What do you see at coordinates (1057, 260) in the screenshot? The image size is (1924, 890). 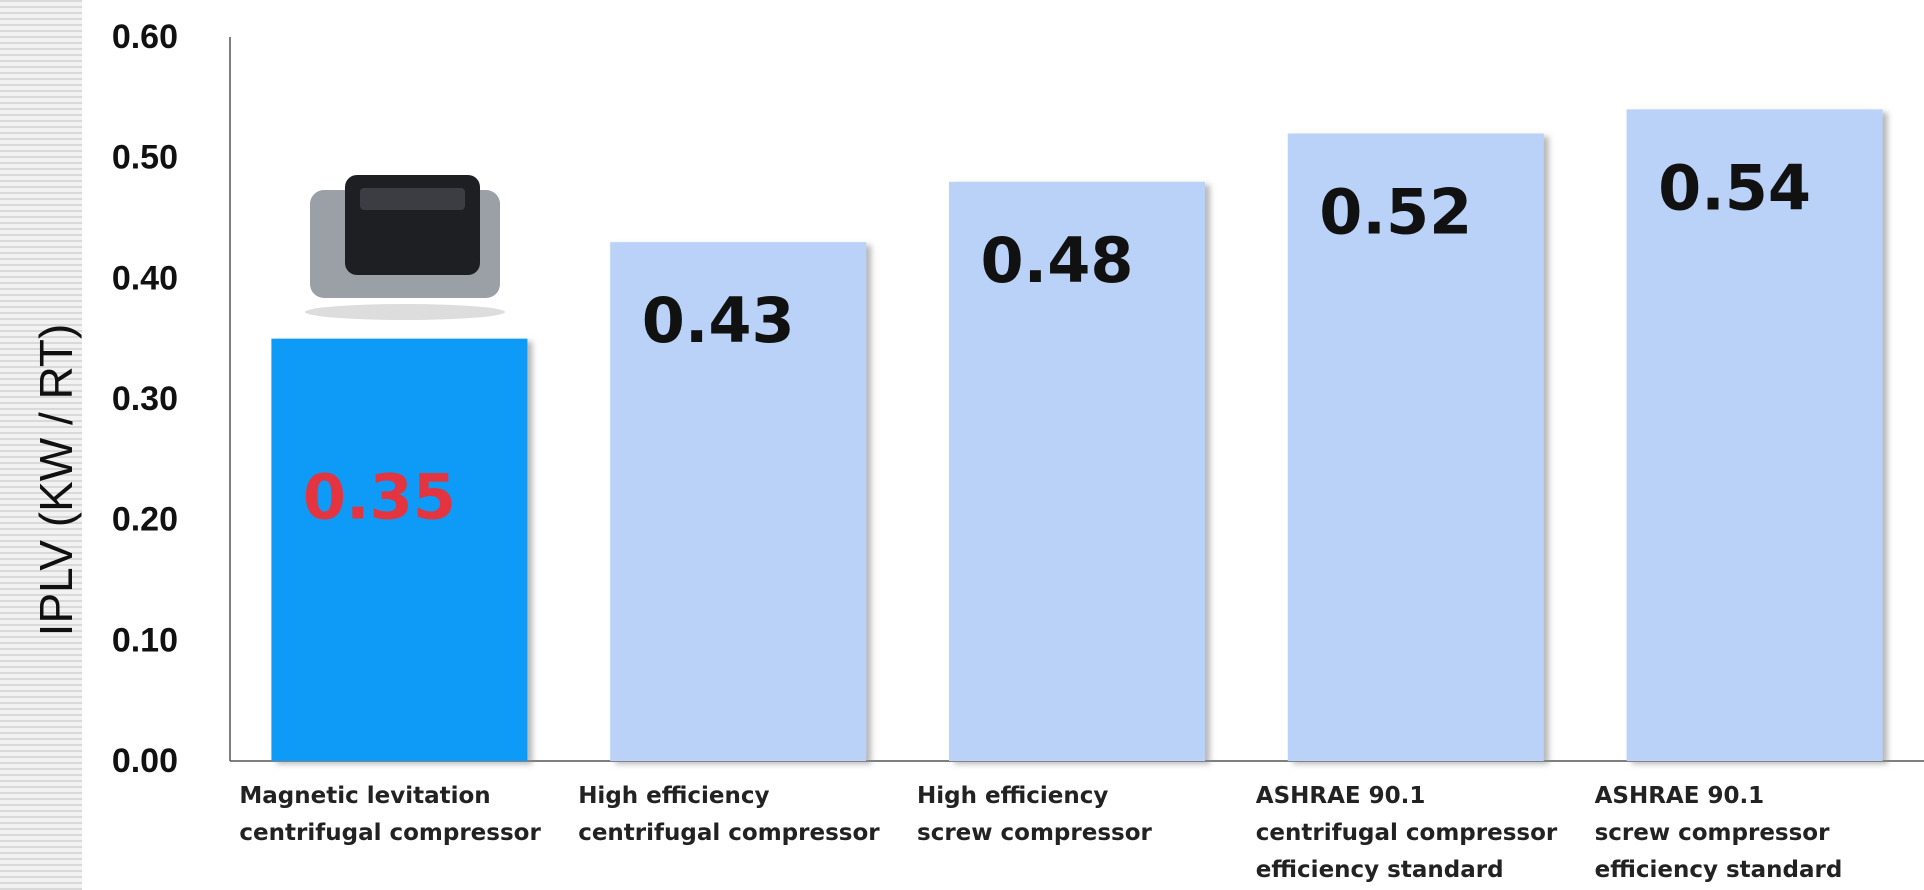 I see `value-label: 0.48` at bounding box center [1057, 260].